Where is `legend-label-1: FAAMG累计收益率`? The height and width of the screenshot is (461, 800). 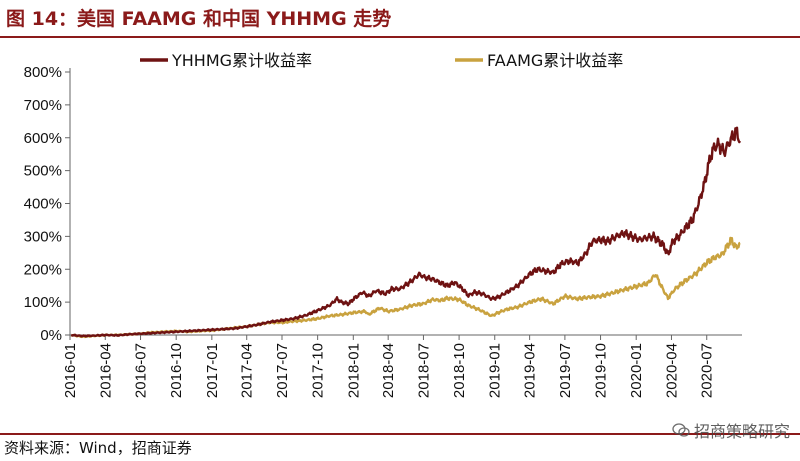 legend-label-1: FAAMG累计收益率 is located at coordinates (555, 60).